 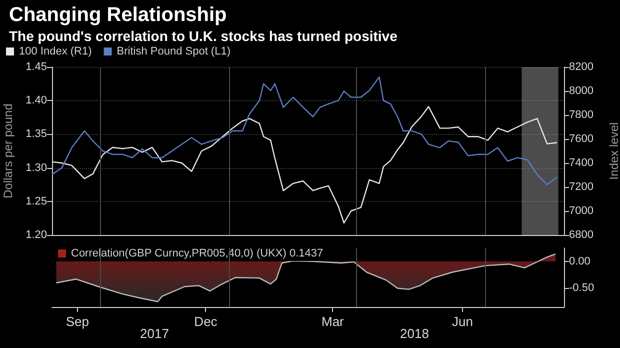 I want to click on y2-tick-label: 0.00, so click(x=579, y=261).